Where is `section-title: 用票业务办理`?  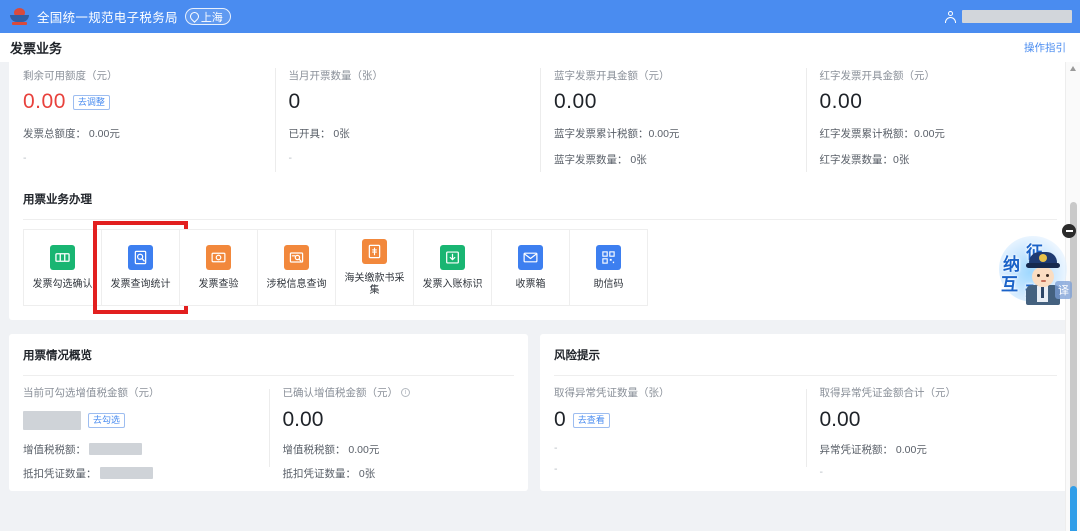 section-title: 用票业务办理 is located at coordinates (57, 200).